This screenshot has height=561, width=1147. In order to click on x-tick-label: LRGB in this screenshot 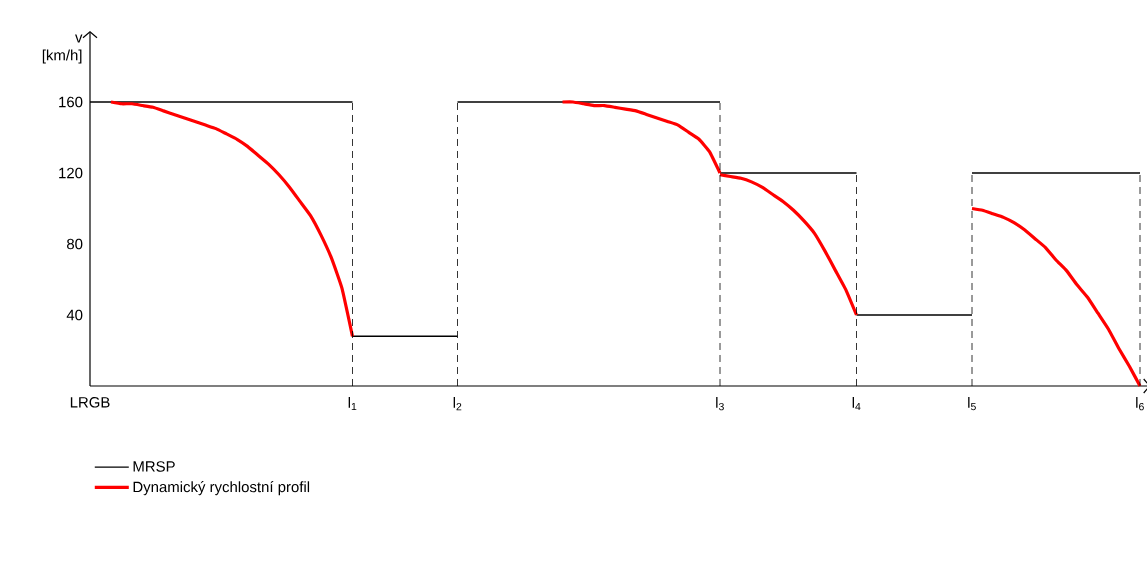, I will do `click(90, 402)`.